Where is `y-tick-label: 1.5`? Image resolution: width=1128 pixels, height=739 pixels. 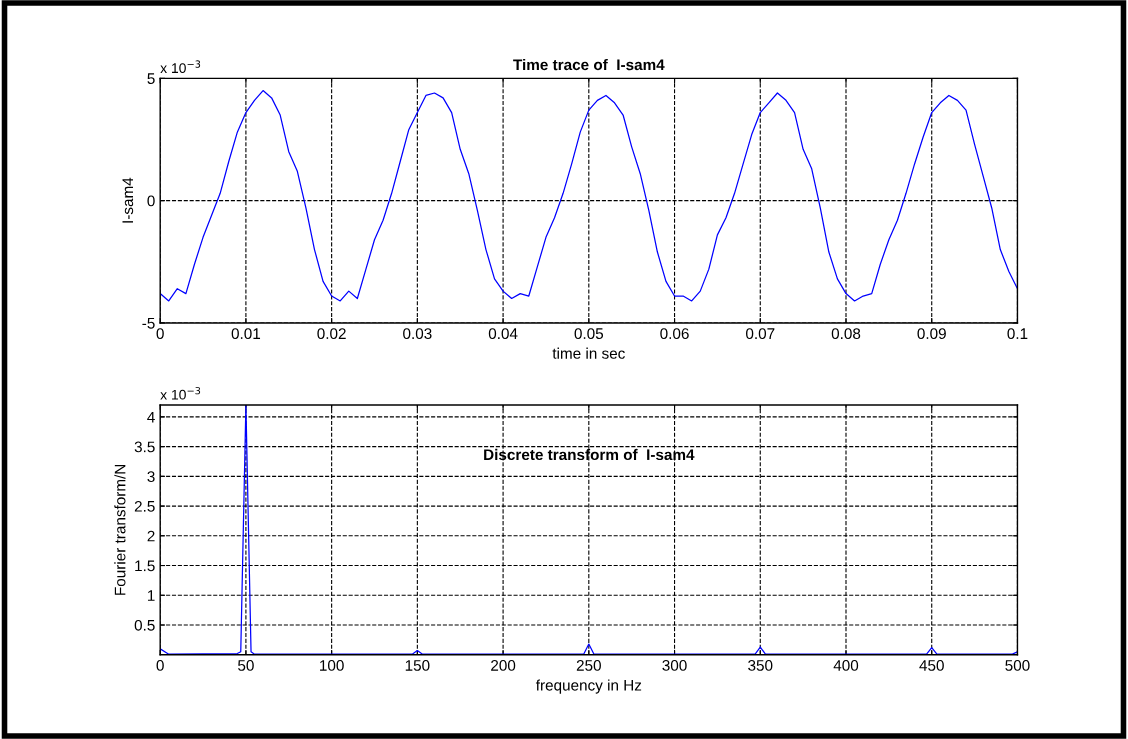
y-tick-label: 1.5 is located at coordinates (145, 566).